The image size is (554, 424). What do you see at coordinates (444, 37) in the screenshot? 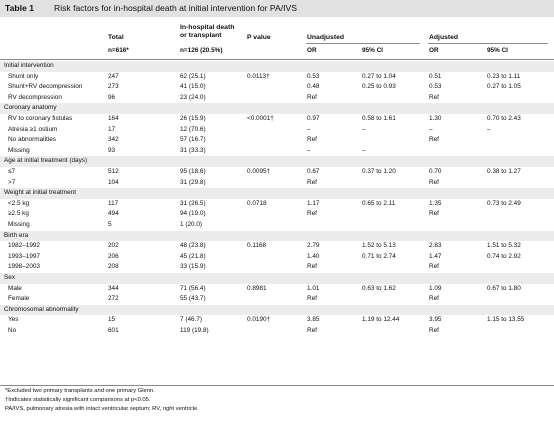
I see `header-adjusted: Adjusted` at bounding box center [444, 37].